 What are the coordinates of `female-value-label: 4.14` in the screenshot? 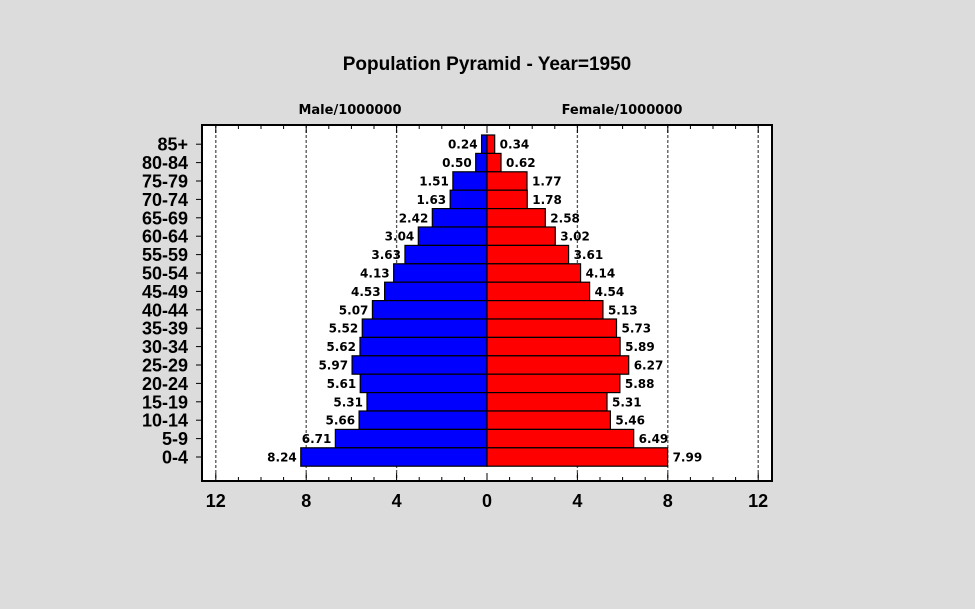 It's located at (601, 274).